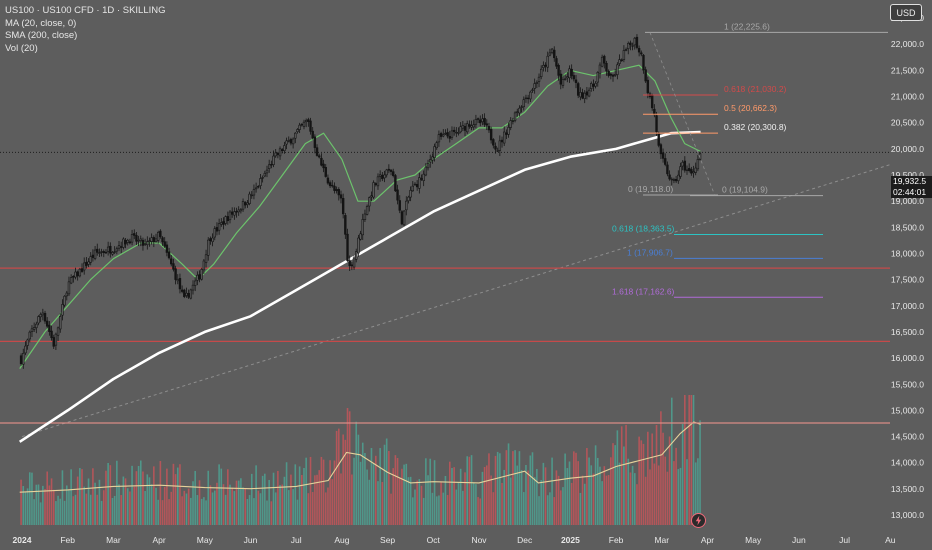 This screenshot has width=932, height=550. Describe the element at coordinates (21, 48) in the screenshot. I see `volume-indicator-label: Vol (20)` at that location.